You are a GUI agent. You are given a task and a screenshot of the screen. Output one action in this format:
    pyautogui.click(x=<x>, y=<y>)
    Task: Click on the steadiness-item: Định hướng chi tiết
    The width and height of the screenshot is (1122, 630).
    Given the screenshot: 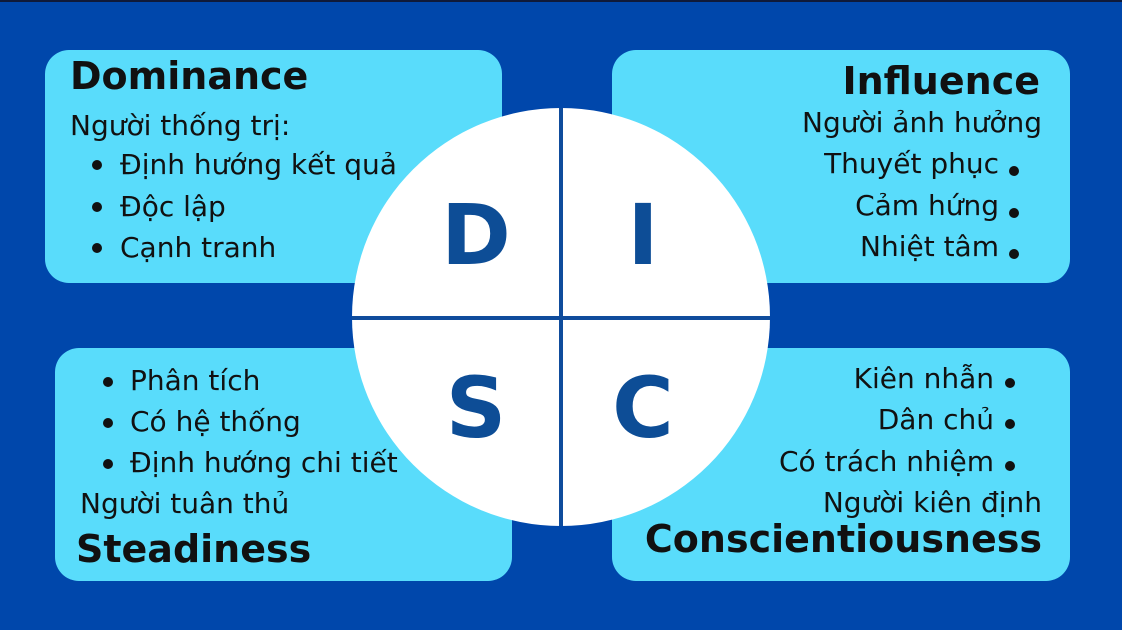 What is the action you would take?
    pyautogui.click(x=264, y=462)
    